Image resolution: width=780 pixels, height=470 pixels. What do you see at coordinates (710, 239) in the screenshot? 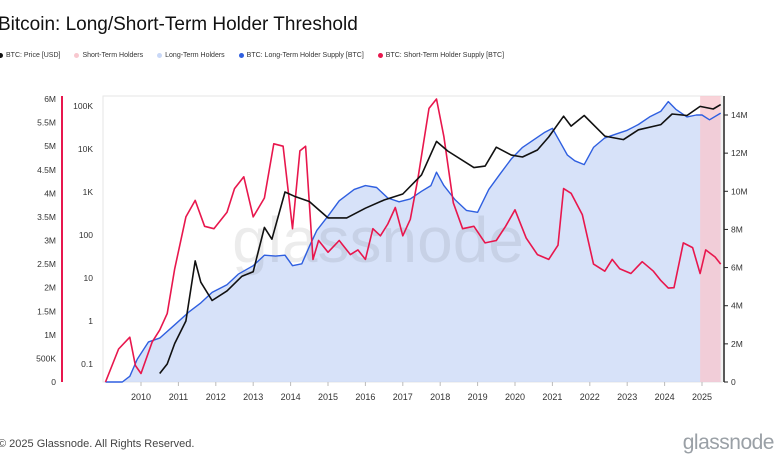
I see `short-term-holders-area` at bounding box center [710, 239].